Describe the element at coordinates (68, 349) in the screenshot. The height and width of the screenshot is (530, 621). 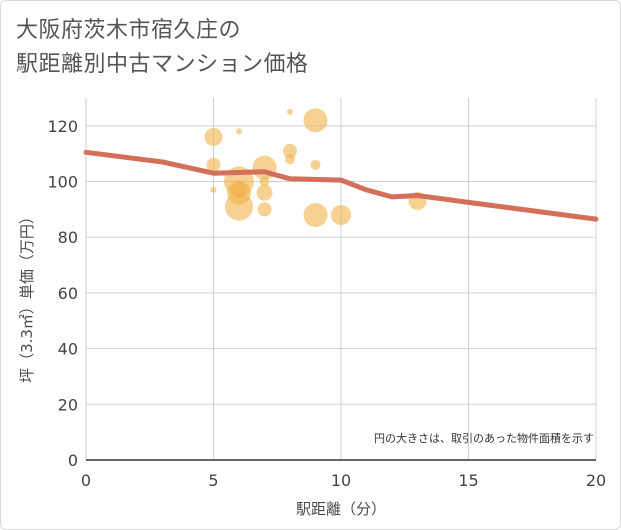
I see `y-tick-label: 40` at that location.